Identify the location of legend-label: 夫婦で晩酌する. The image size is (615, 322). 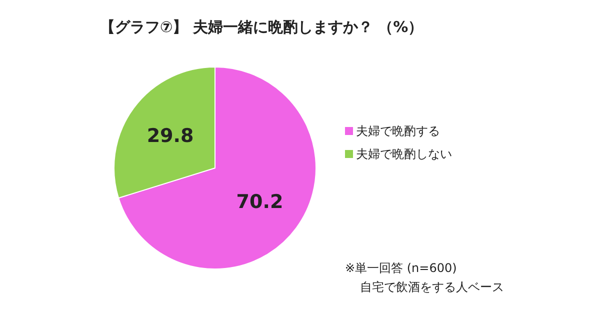
(398, 131).